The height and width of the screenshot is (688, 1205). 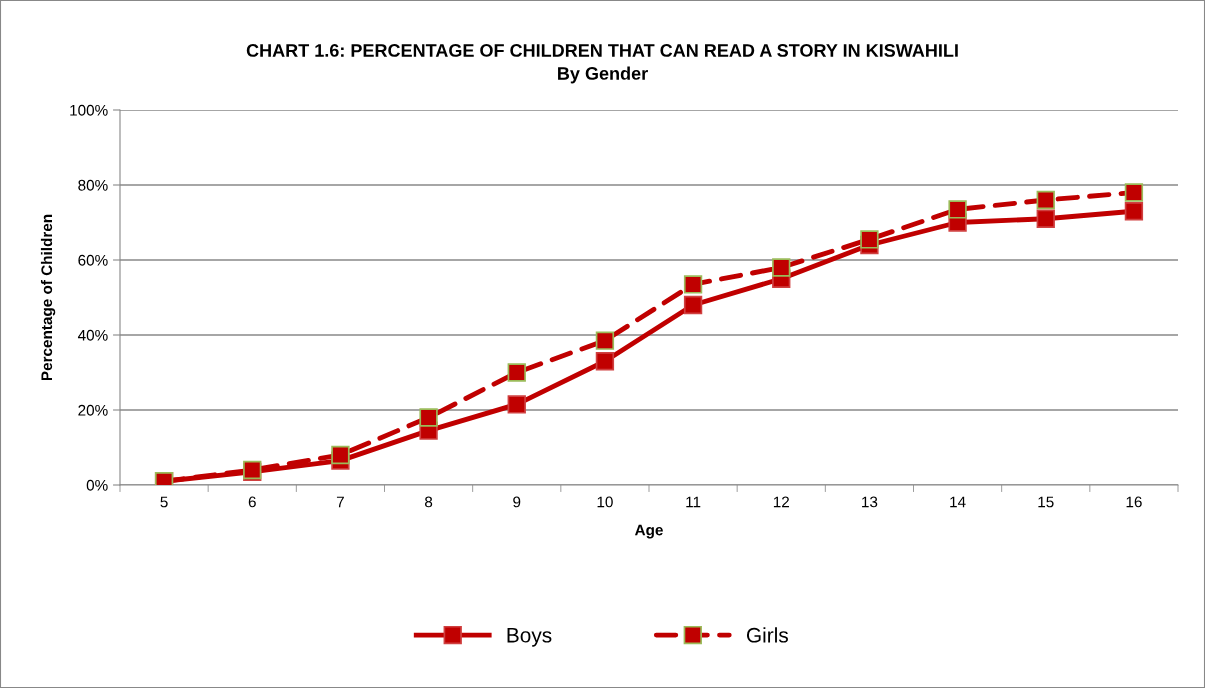 What do you see at coordinates (603, 75) in the screenshot?
I see `chart-subtitle: By Gender` at bounding box center [603, 75].